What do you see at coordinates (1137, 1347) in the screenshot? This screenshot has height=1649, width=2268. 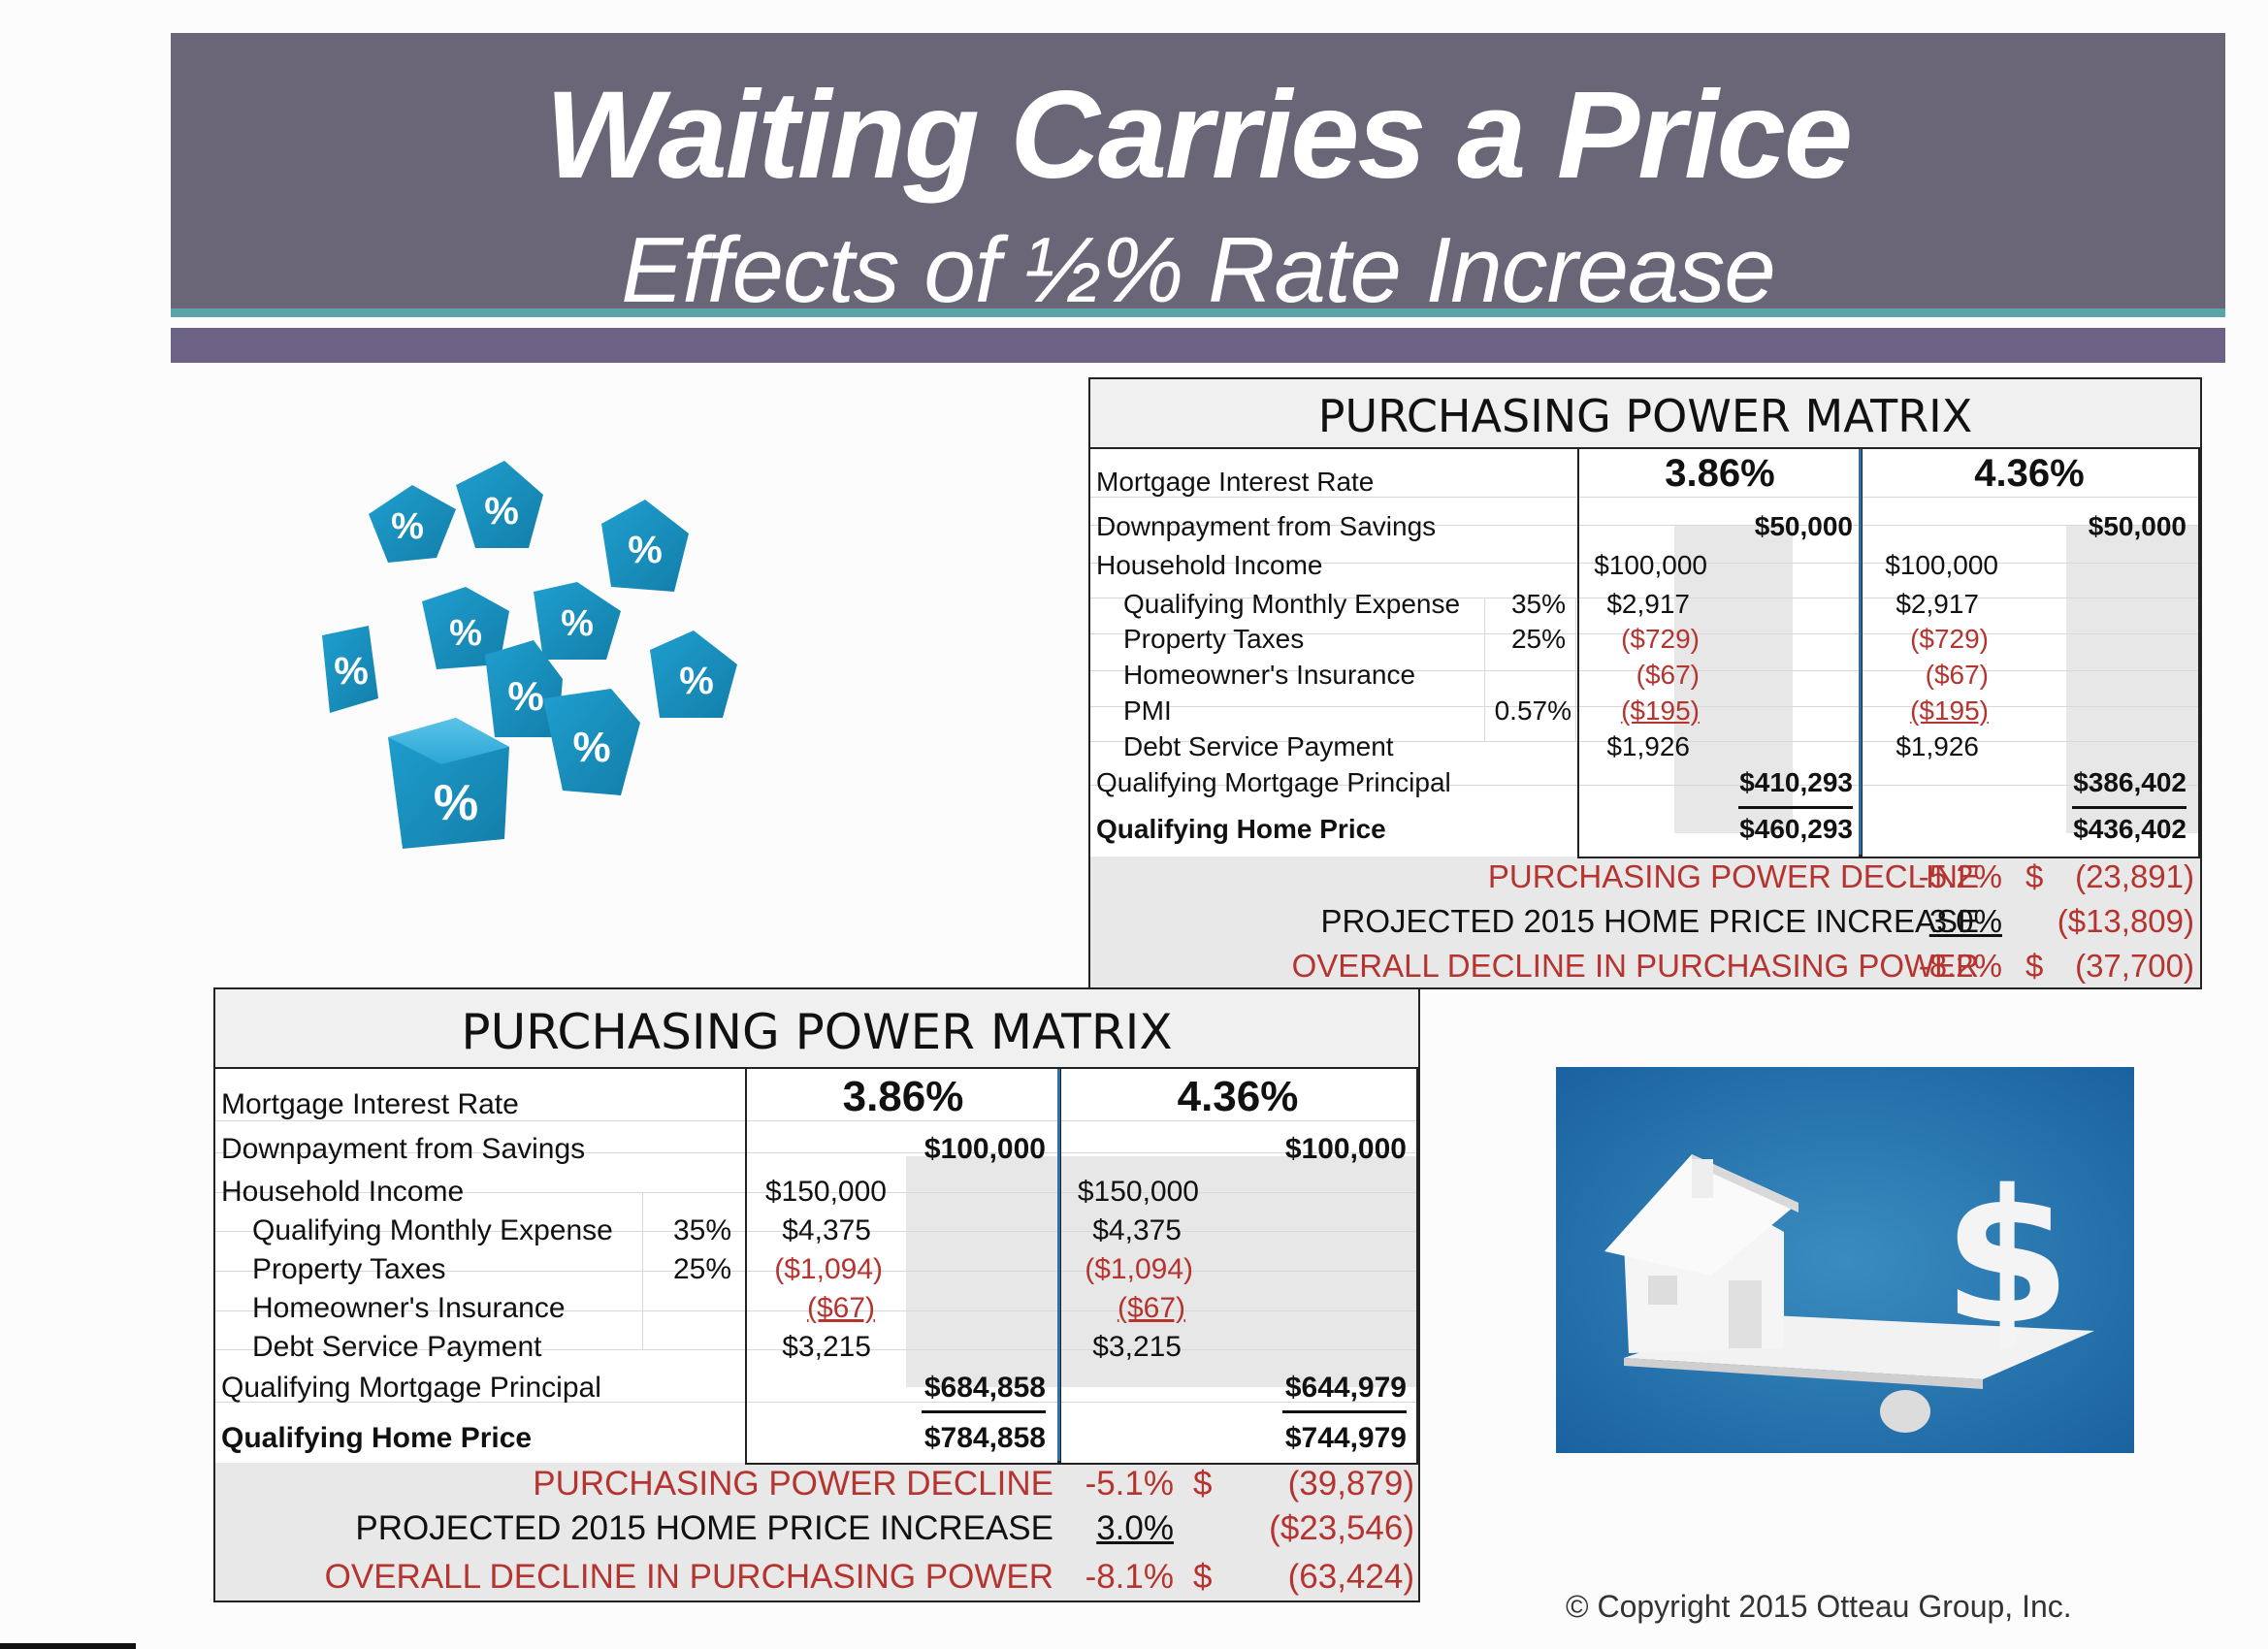 I see `b-debt-service-payment: $3,215` at bounding box center [1137, 1347].